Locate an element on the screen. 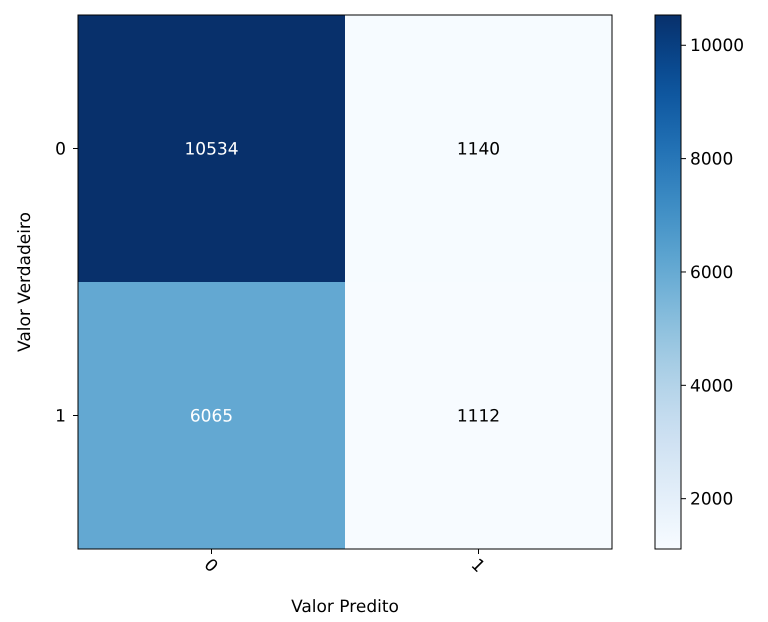 The width and height of the screenshot is (768, 622). data-label: 1140 is located at coordinates (478, 149).